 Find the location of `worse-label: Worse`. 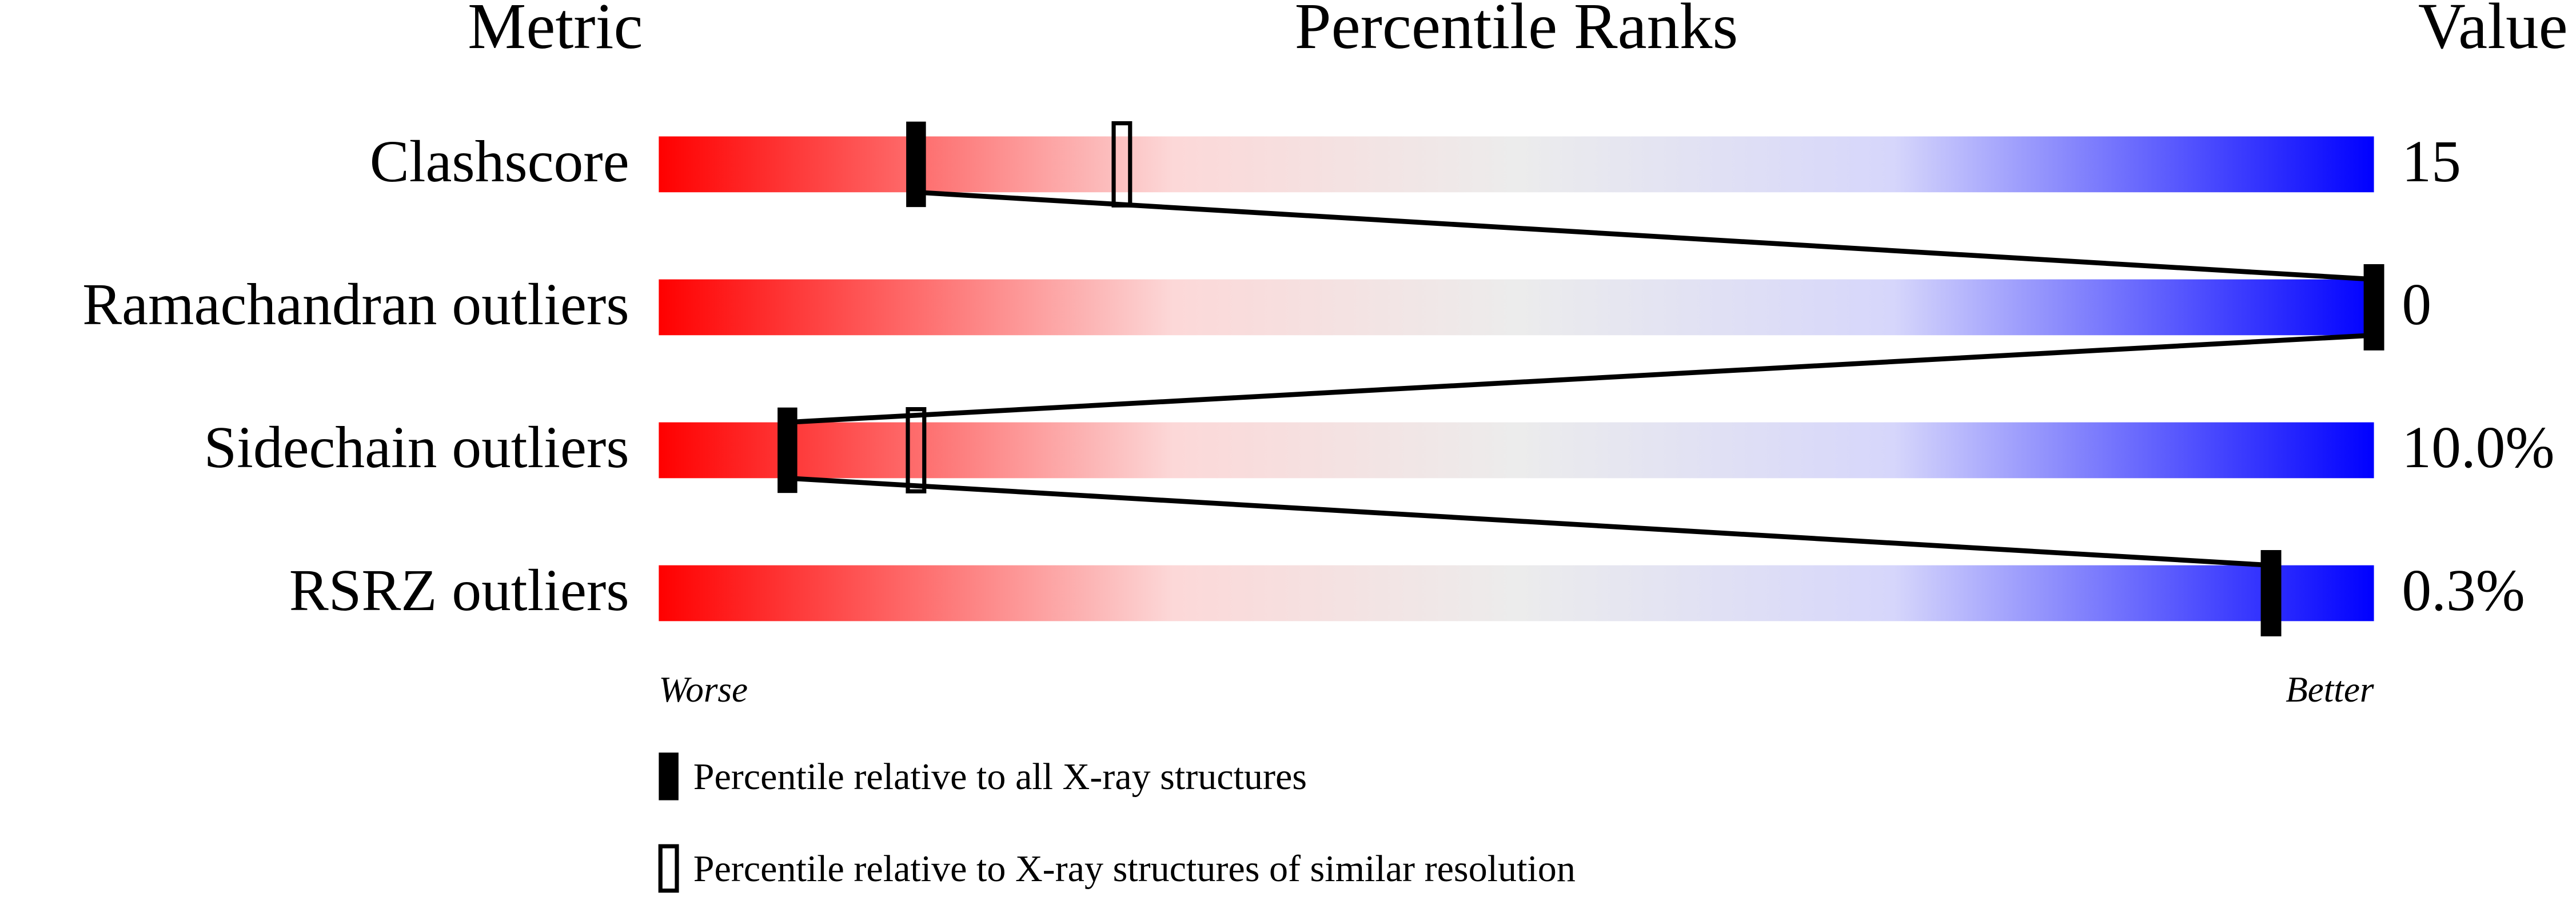

worse-label: Worse is located at coordinates (703, 690).